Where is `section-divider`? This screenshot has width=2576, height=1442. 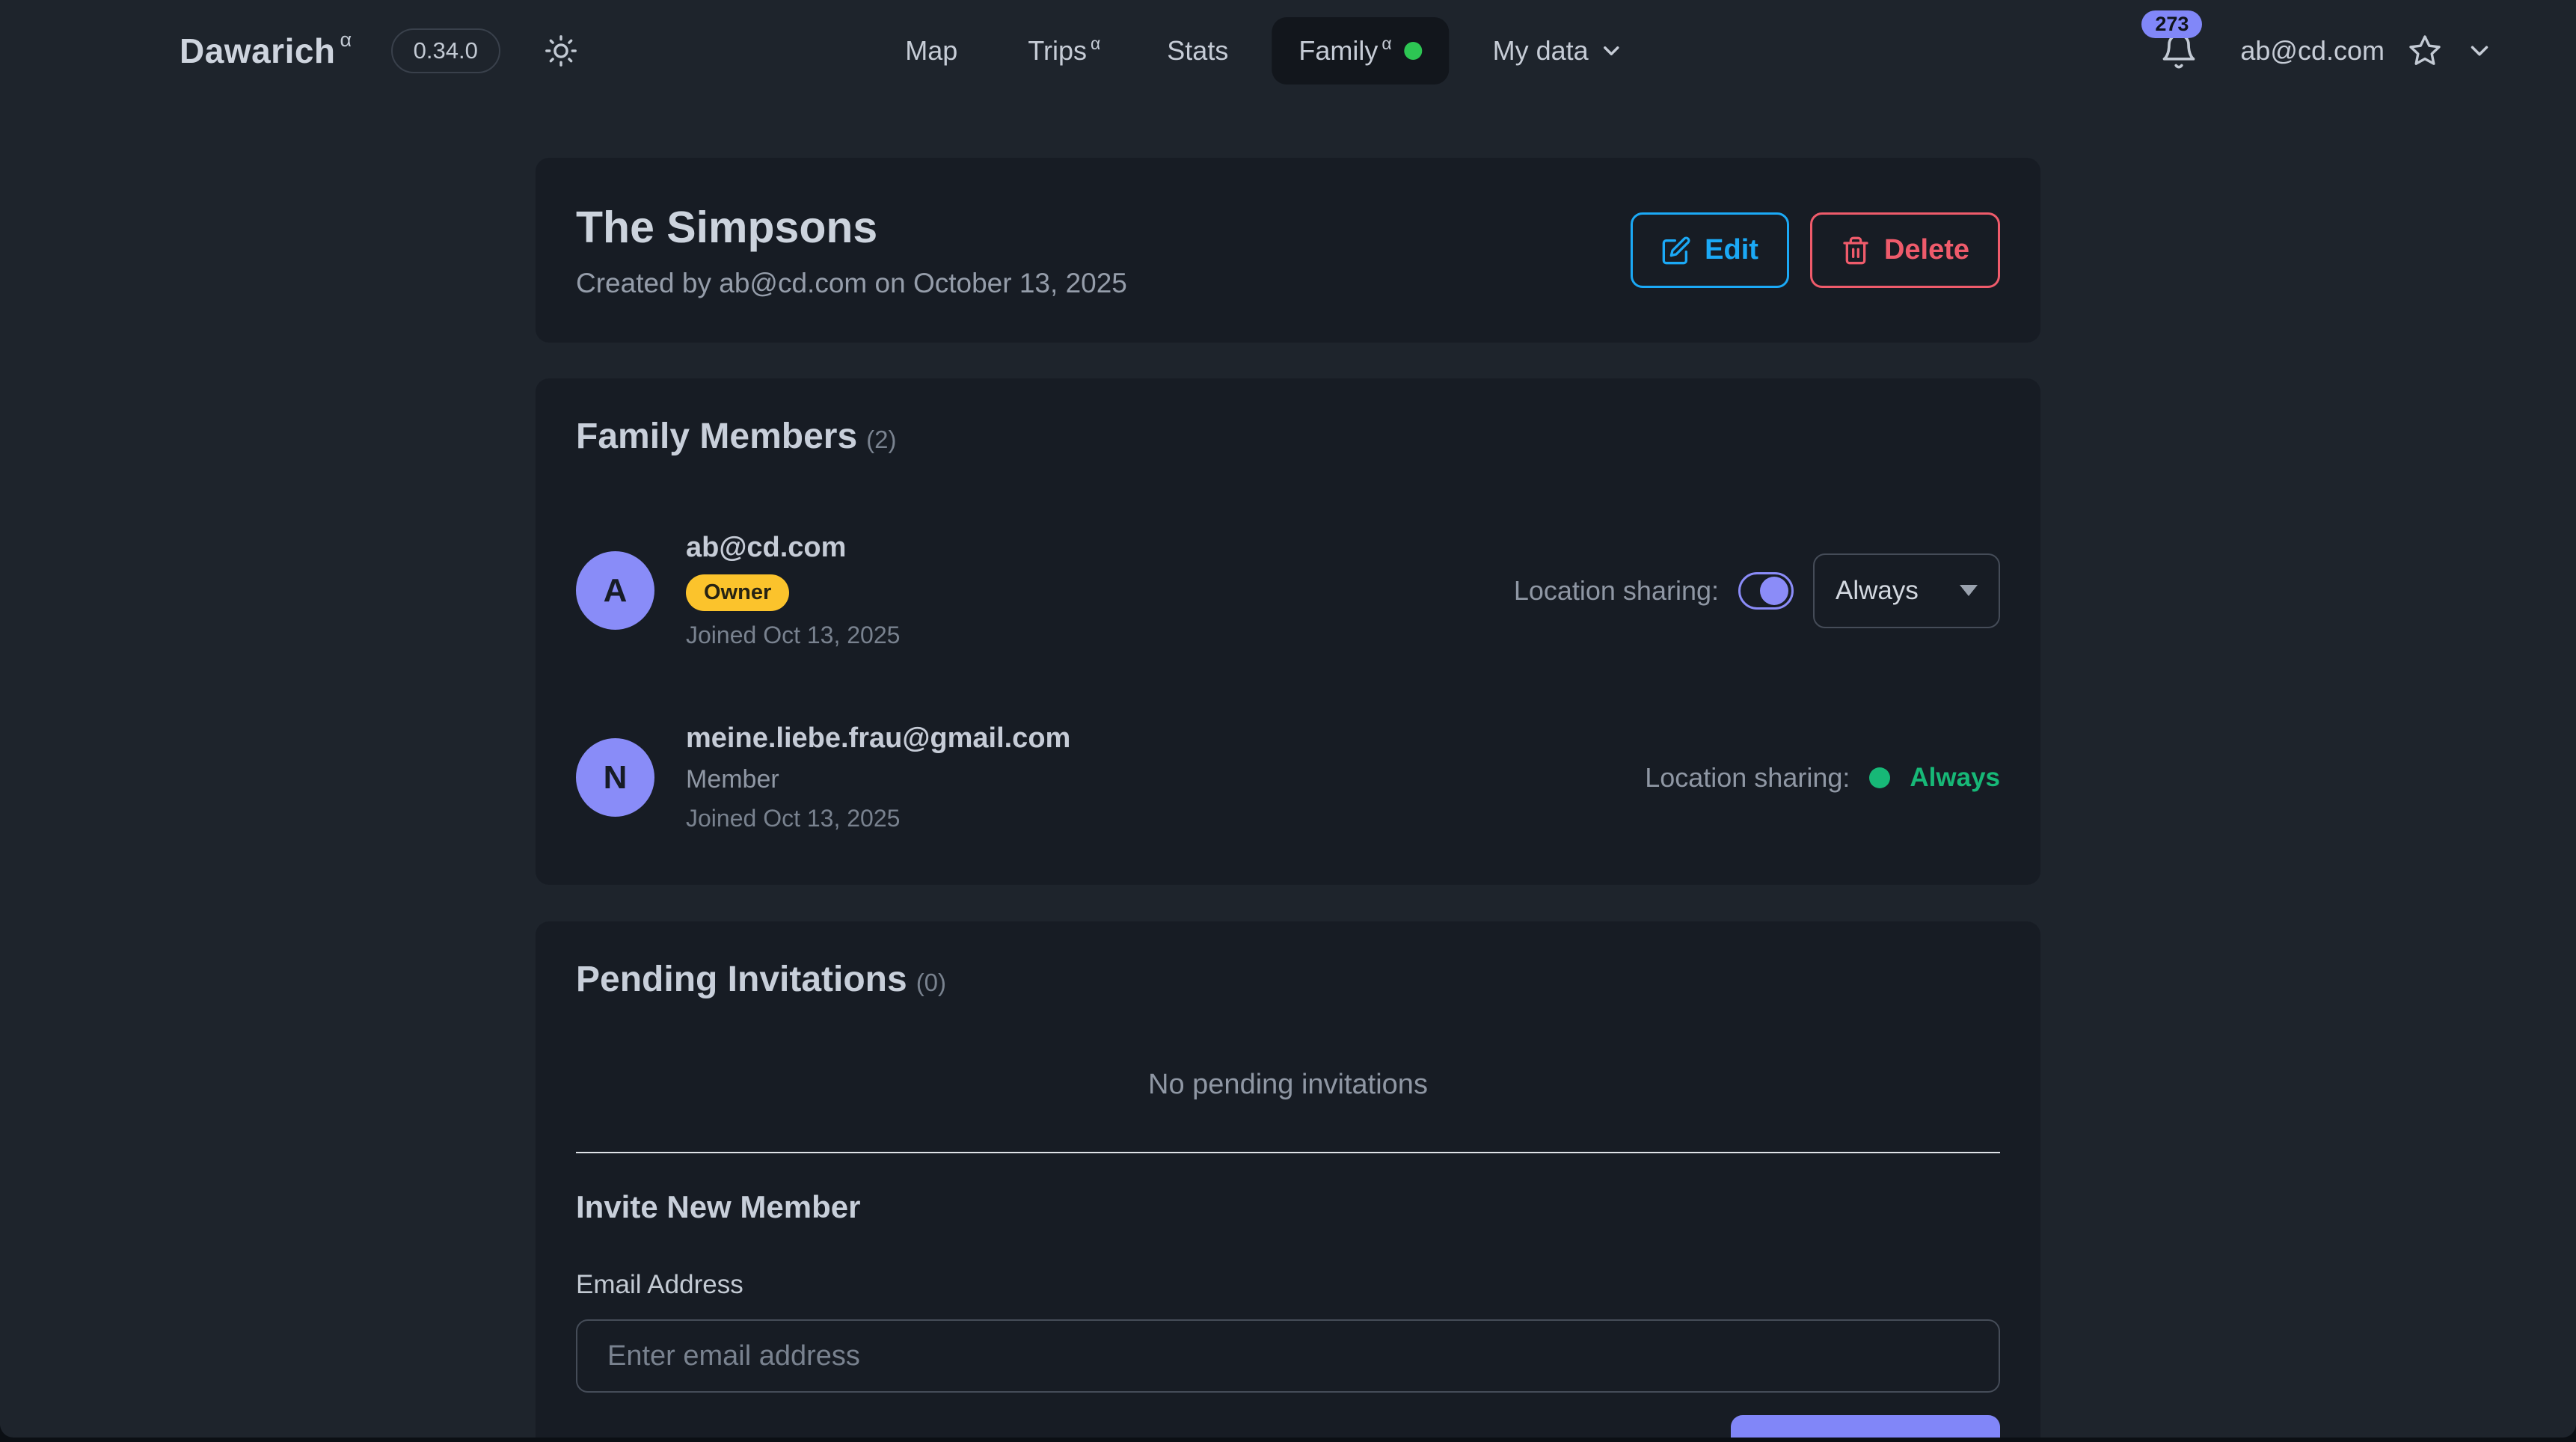
section-divider is located at coordinates (1288, 1152).